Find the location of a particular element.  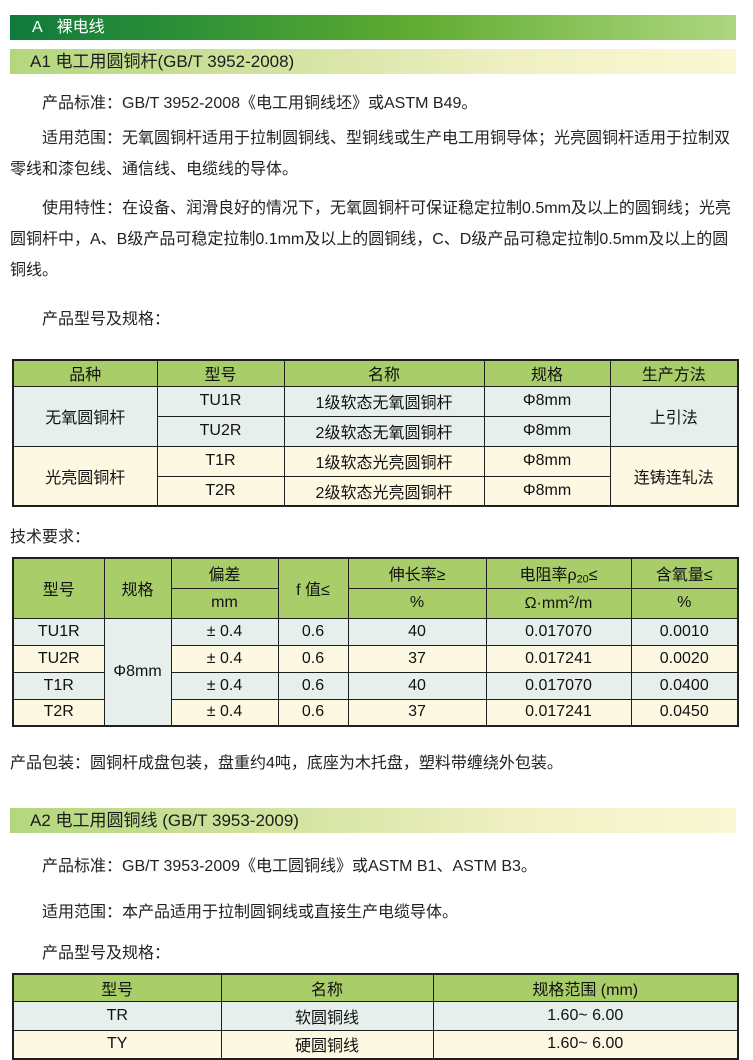

section-a1-title: A1 电工用圆铜杆(GB/T 3952-2008) is located at coordinates (162, 61).